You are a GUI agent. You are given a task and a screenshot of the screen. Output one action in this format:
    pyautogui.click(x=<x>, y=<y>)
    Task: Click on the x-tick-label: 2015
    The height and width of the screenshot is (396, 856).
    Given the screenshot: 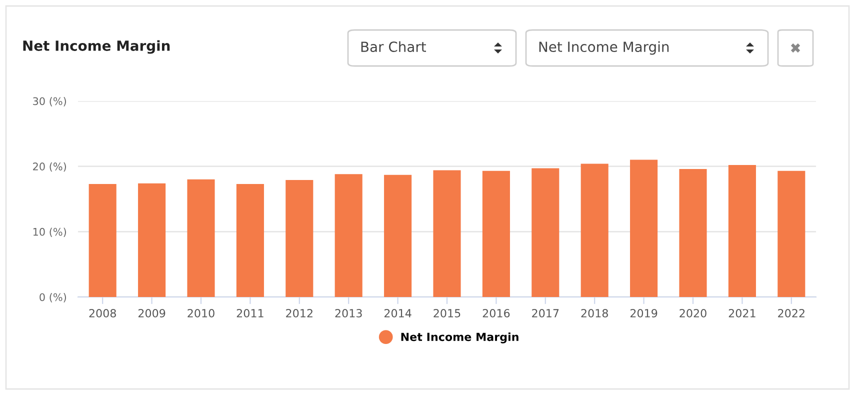 What is the action you would take?
    pyautogui.click(x=447, y=313)
    